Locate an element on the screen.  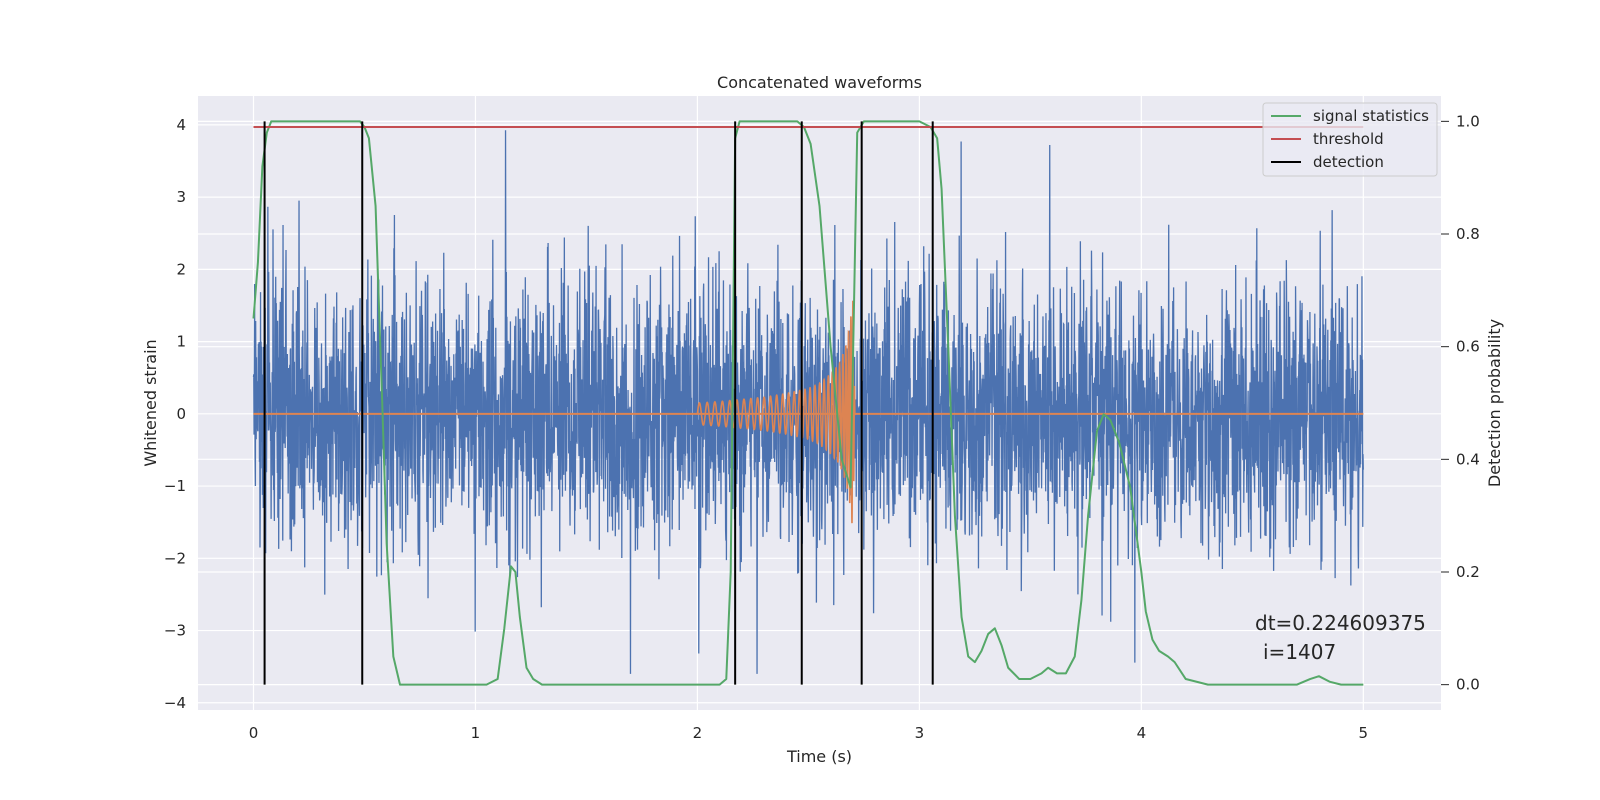
y2-tick-label: 1.0 is located at coordinates (1468, 121).